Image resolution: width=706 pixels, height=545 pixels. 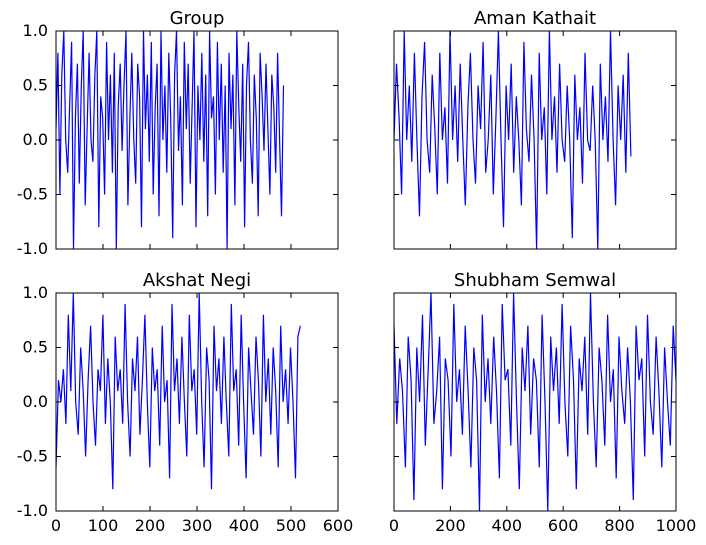 I want to click on subplot-title: Akshat Negi, so click(x=197, y=280).